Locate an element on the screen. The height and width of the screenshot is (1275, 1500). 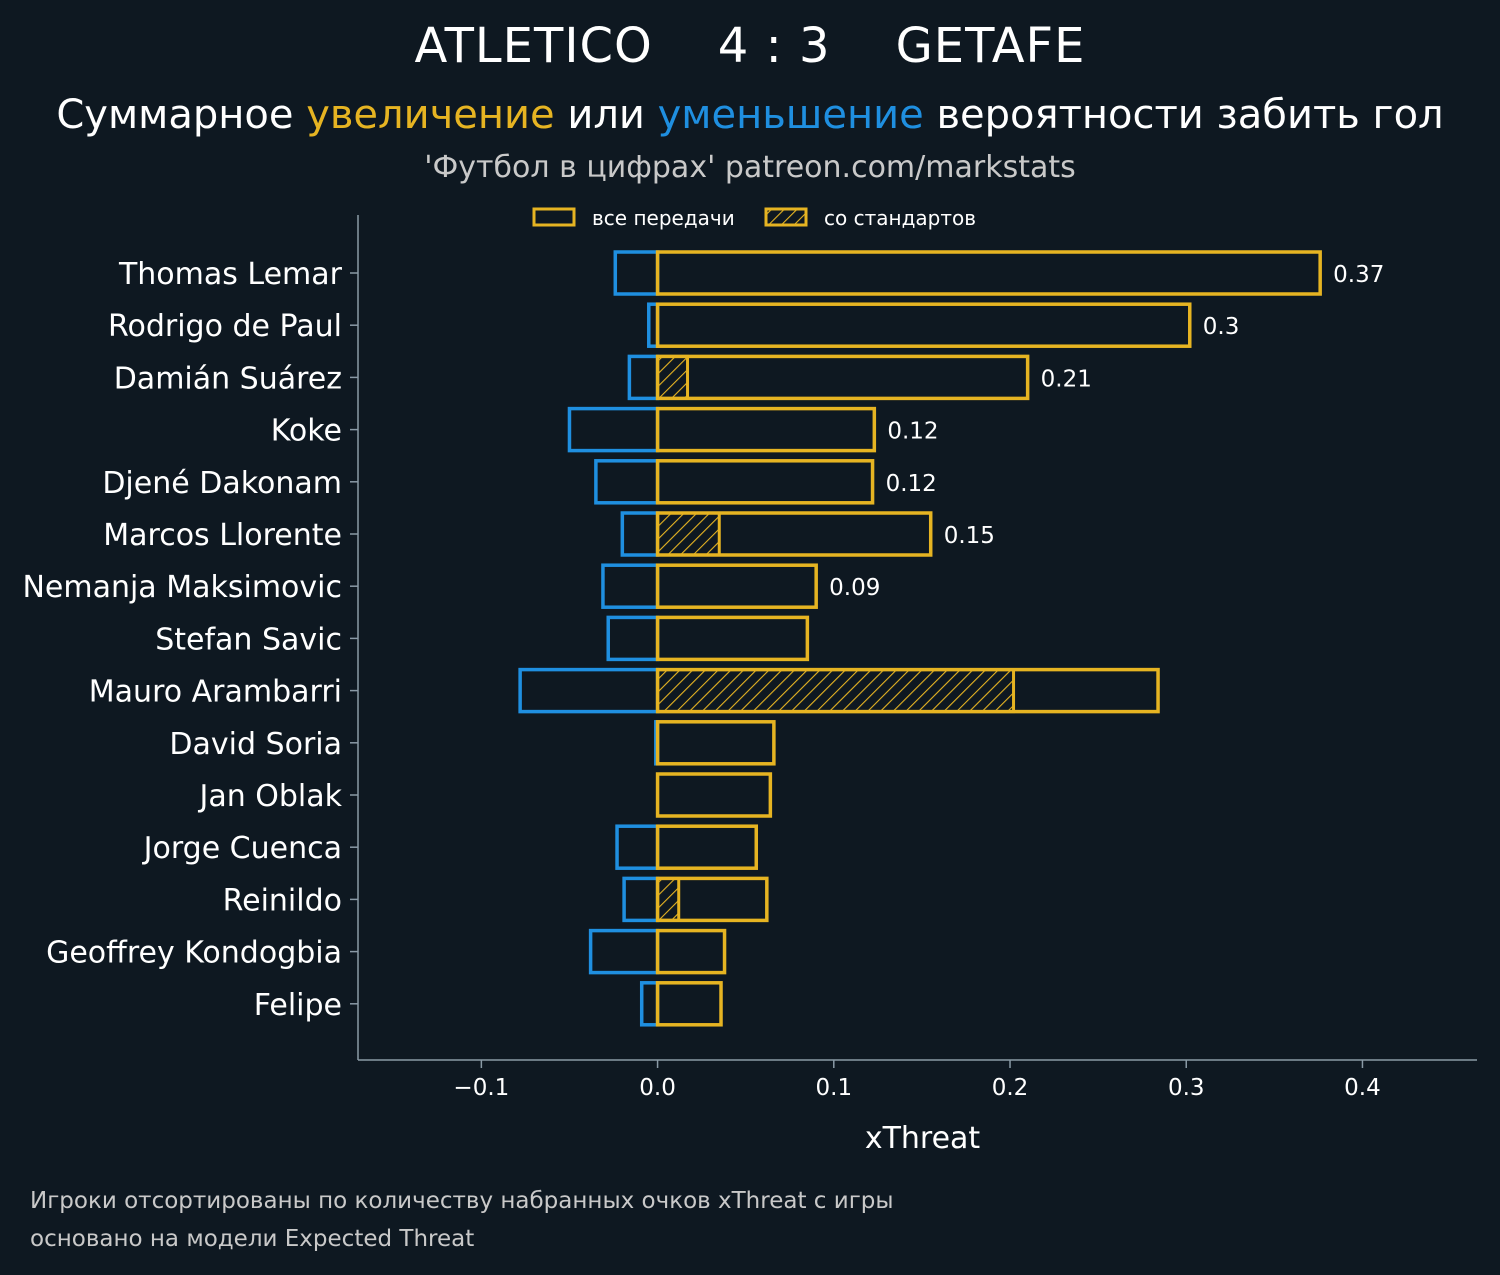
subtitle-part2: или is located at coordinates (606, 115).